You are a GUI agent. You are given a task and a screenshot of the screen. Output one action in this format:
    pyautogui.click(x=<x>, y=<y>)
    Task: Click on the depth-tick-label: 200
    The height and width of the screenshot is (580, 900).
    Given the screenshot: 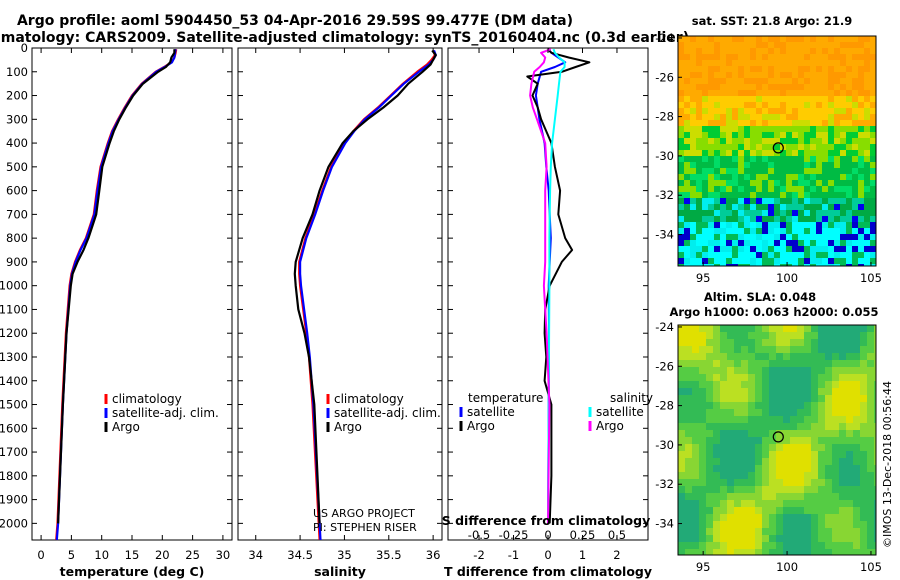 What is the action you would take?
    pyautogui.click(x=17, y=96)
    